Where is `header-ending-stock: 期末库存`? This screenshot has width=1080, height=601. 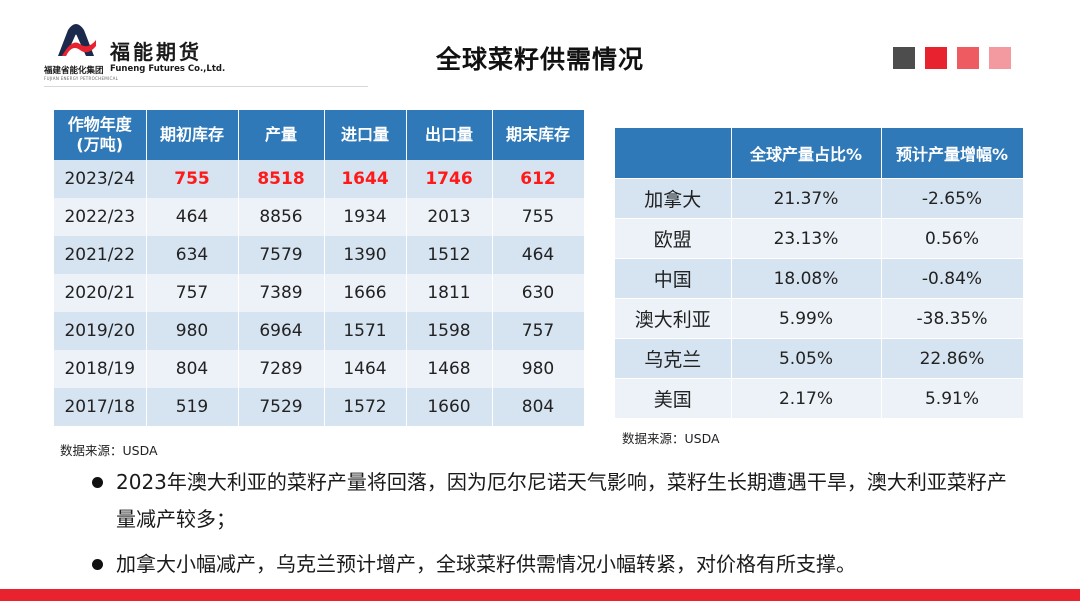
header-ending-stock: 期末库存 is located at coordinates (538, 135).